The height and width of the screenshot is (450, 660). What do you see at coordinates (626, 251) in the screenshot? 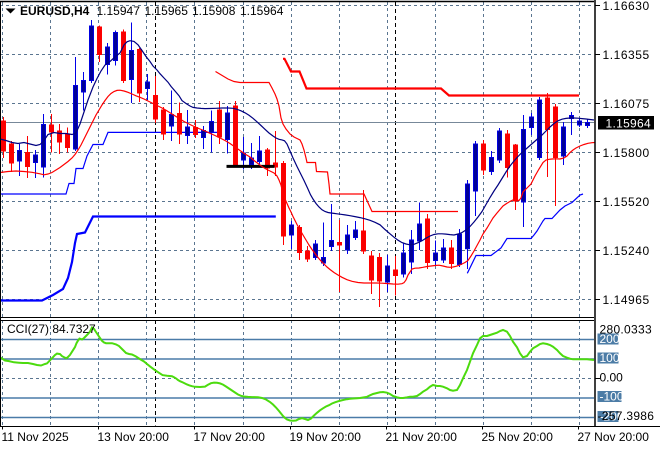
I see `svg-text: 1.15240` at bounding box center [626, 251].